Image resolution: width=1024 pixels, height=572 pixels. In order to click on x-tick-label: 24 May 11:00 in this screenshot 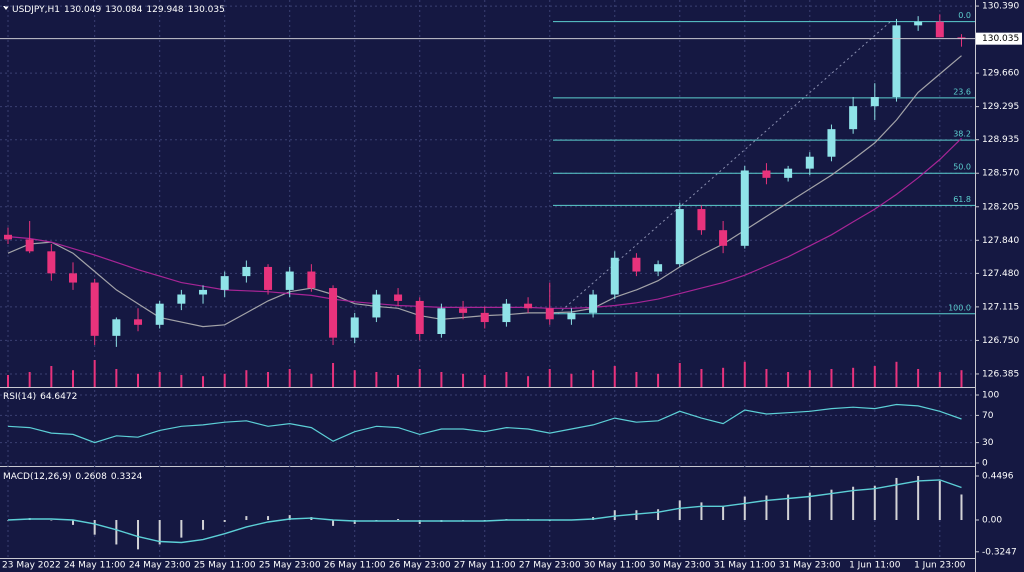, I will do `click(95, 566)`.